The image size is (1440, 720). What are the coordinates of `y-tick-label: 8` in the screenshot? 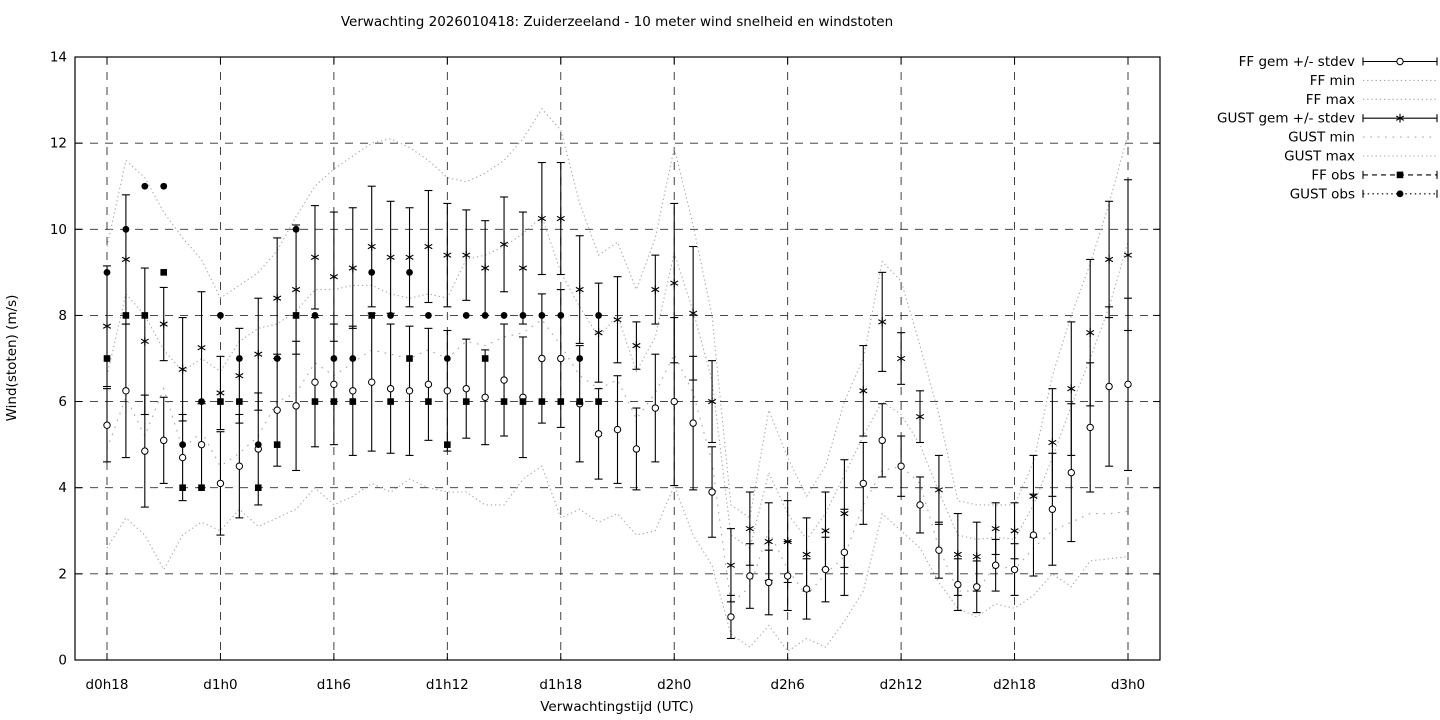 It's located at (62, 316).